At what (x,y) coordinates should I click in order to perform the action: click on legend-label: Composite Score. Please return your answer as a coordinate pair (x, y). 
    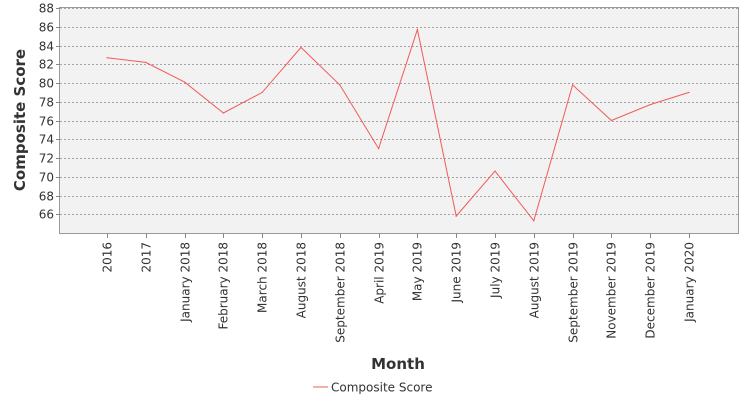
    Looking at the image, I should click on (381, 388).